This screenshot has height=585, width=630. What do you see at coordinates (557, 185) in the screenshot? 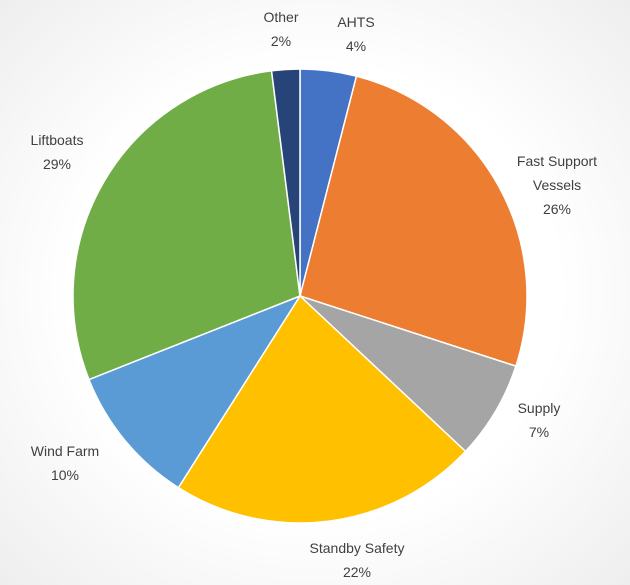
I see `data-label-fast-support-vessels: Fast Support Vessels 26%` at bounding box center [557, 185].